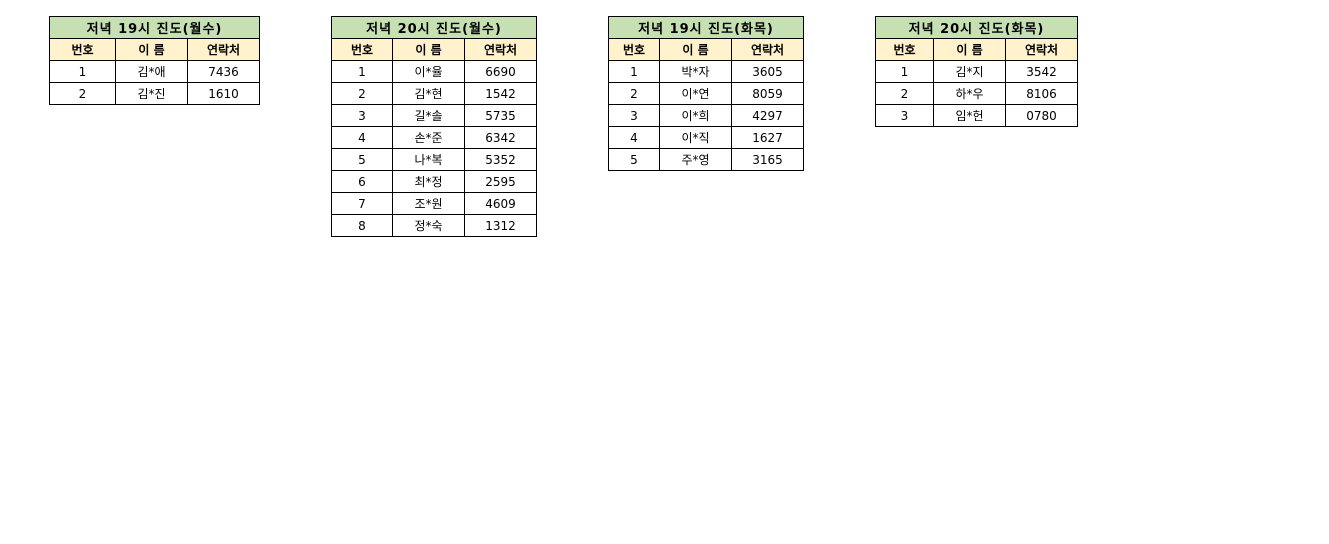 This screenshot has height=544, width=1329. I want to click on cell-contact: 8106, so click(1041, 93).